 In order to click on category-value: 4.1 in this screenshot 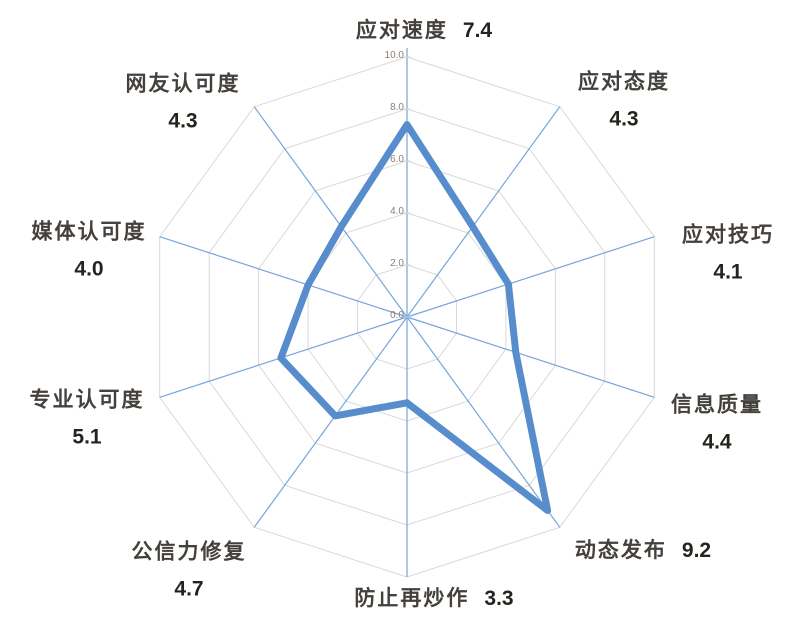, I will do `click(728, 272)`.